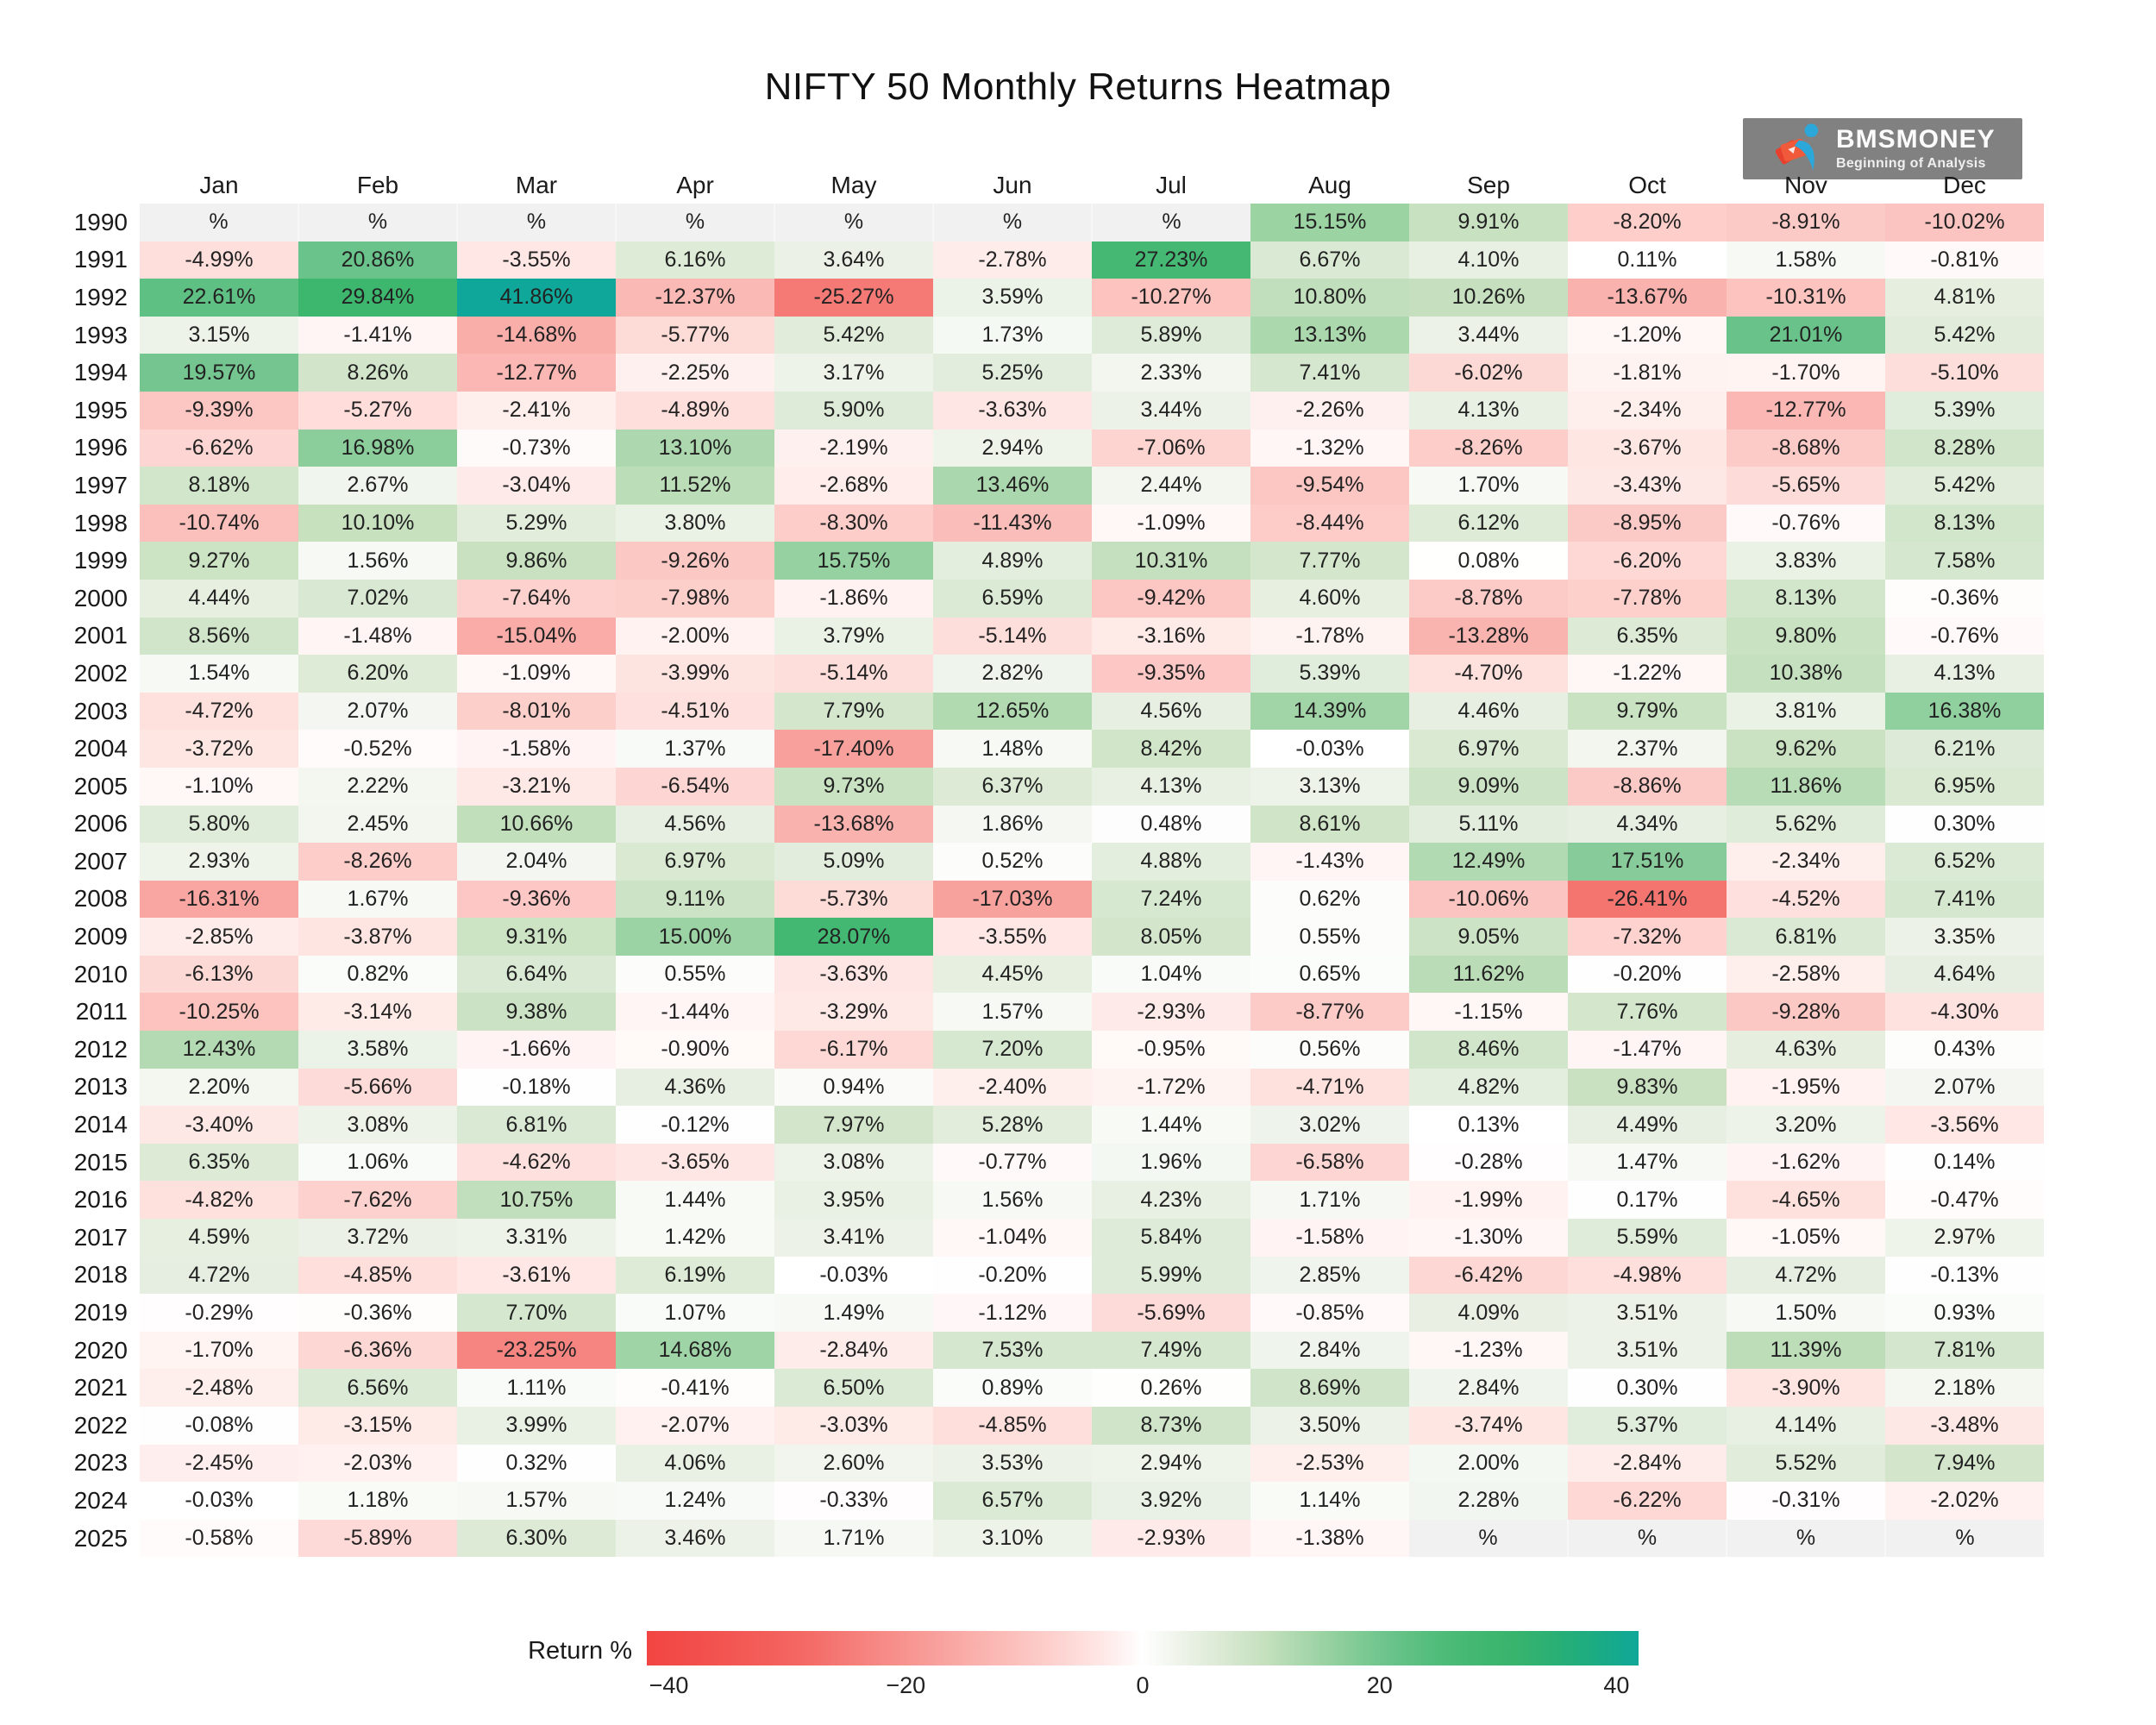 Image resolution: width=2156 pixels, height=1725 pixels. Describe the element at coordinates (536, 1276) in the screenshot. I see `heatmap-cell: -3.61%` at that location.